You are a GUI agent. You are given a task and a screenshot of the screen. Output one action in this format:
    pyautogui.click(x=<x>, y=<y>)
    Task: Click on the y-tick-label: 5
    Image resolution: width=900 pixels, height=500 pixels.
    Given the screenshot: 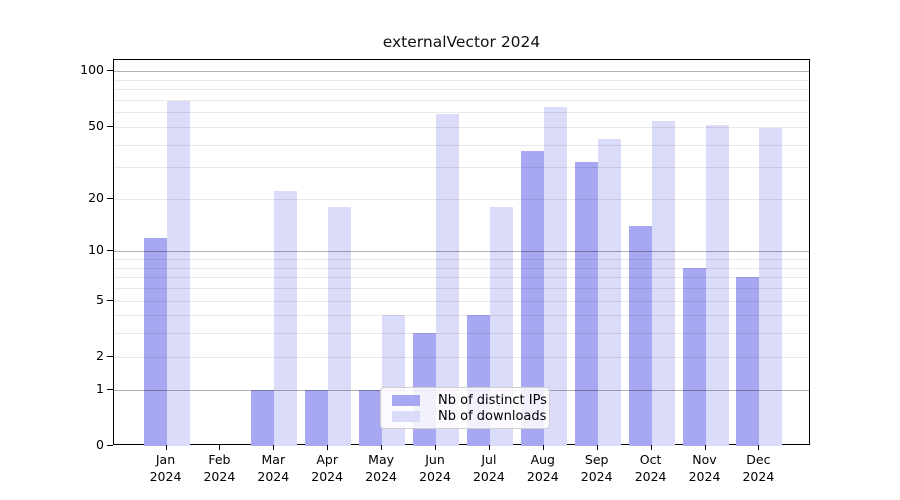 What is the action you would take?
    pyautogui.click(x=100, y=299)
    